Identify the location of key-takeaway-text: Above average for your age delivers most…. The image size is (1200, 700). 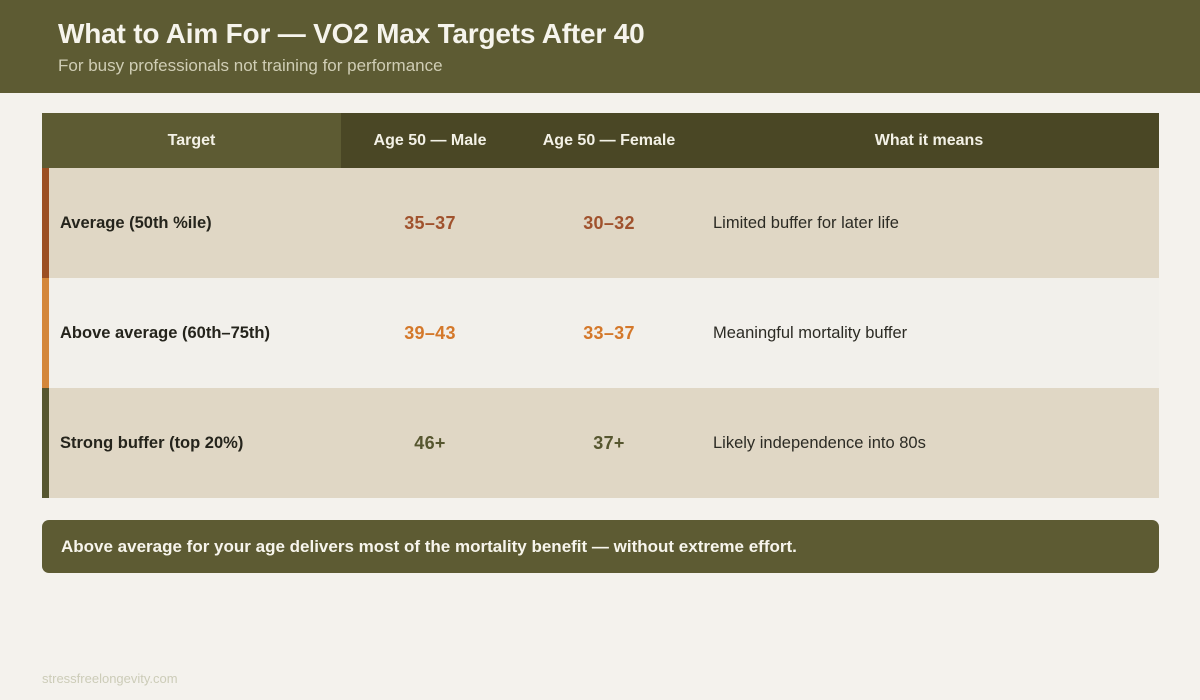
(429, 546).